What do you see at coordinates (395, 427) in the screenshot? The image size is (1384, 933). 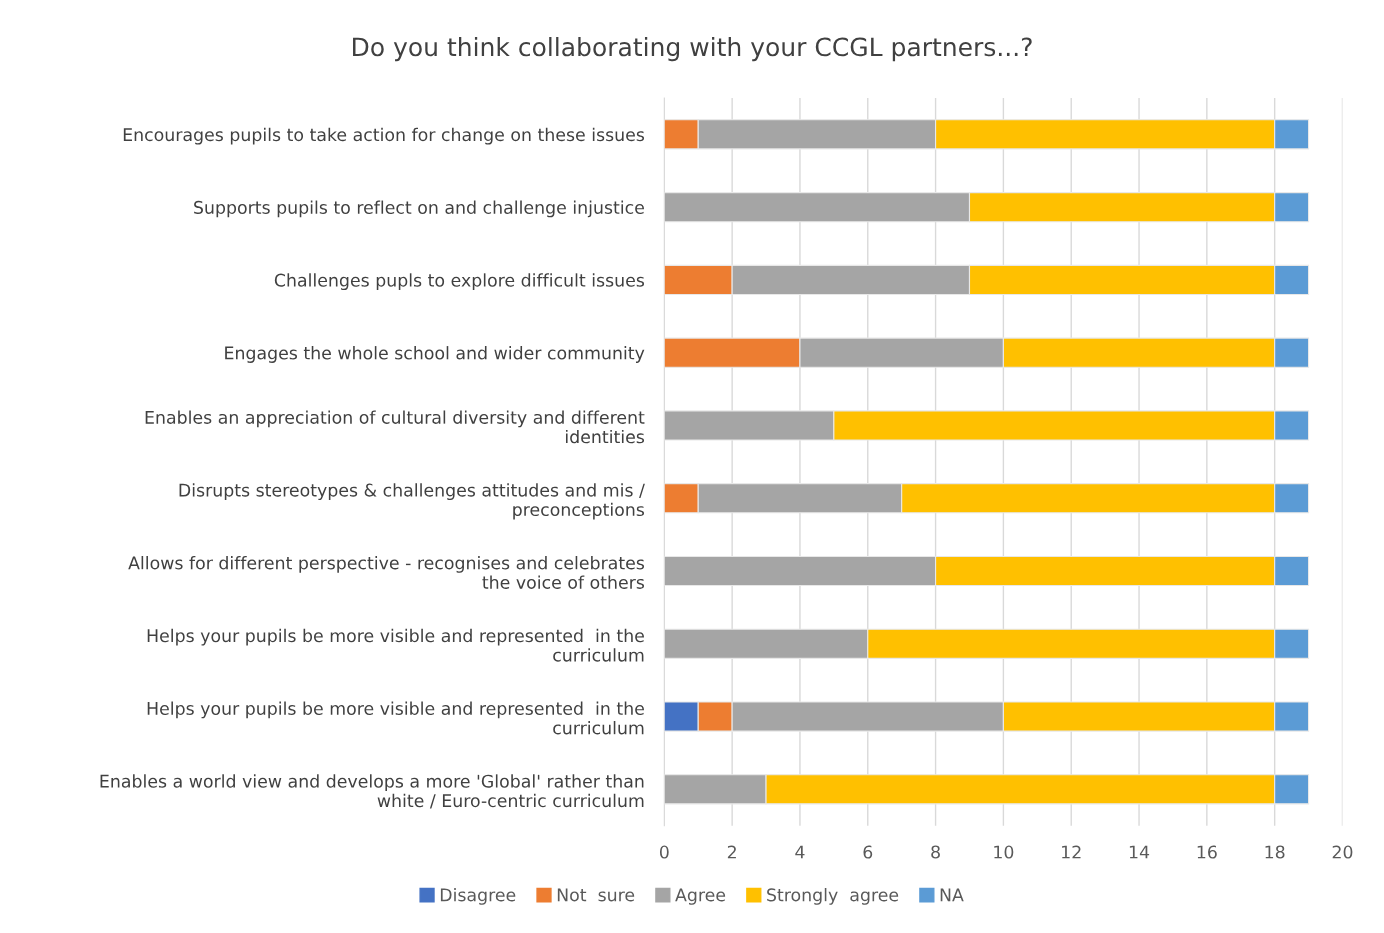 I see `y-tick-label: Enables an appreciation of cultural diversity and different identities` at bounding box center [395, 427].